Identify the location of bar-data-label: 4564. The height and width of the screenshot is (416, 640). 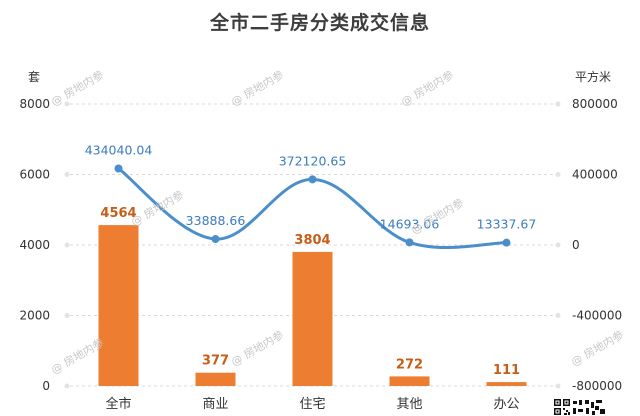
(118, 213).